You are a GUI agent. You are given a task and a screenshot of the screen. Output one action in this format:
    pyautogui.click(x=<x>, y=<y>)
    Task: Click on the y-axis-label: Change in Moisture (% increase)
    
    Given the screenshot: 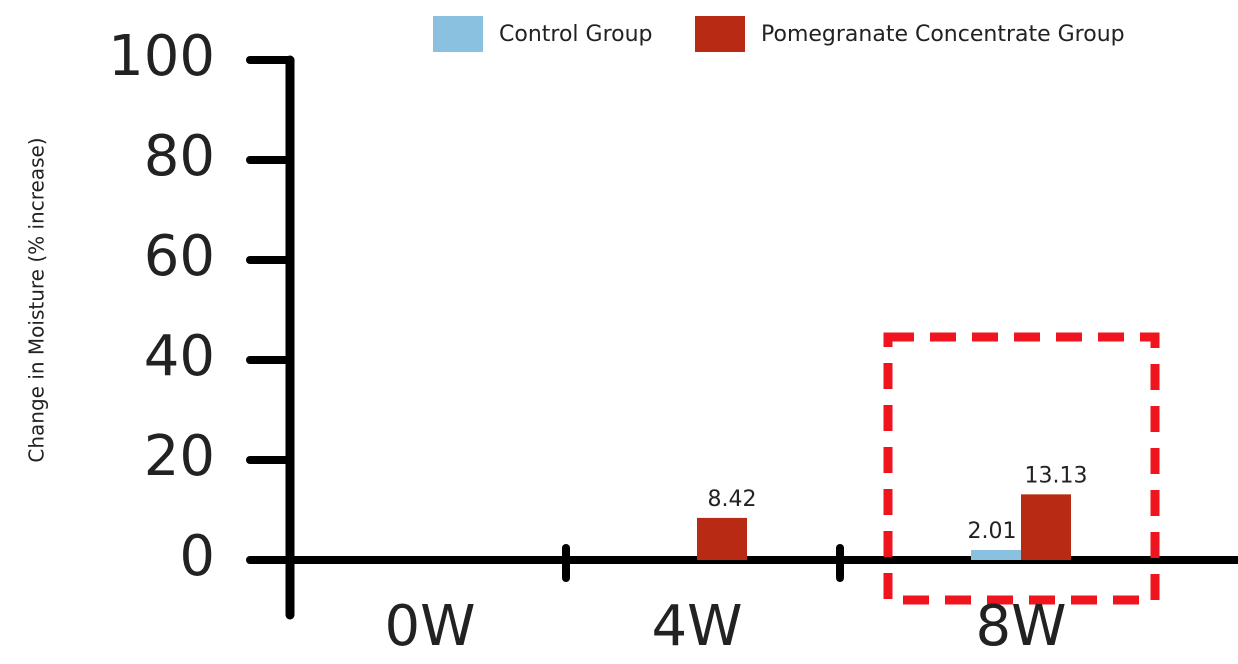 What is the action you would take?
    pyautogui.click(x=37, y=299)
    